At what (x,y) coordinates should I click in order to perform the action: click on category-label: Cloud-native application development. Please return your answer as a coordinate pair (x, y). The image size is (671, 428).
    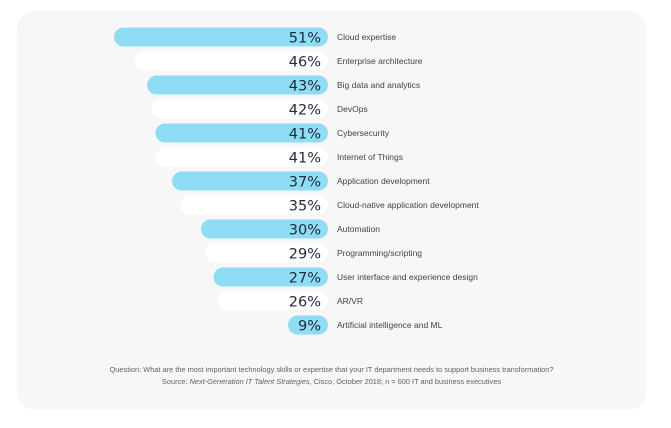
    Looking at the image, I should click on (408, 205).